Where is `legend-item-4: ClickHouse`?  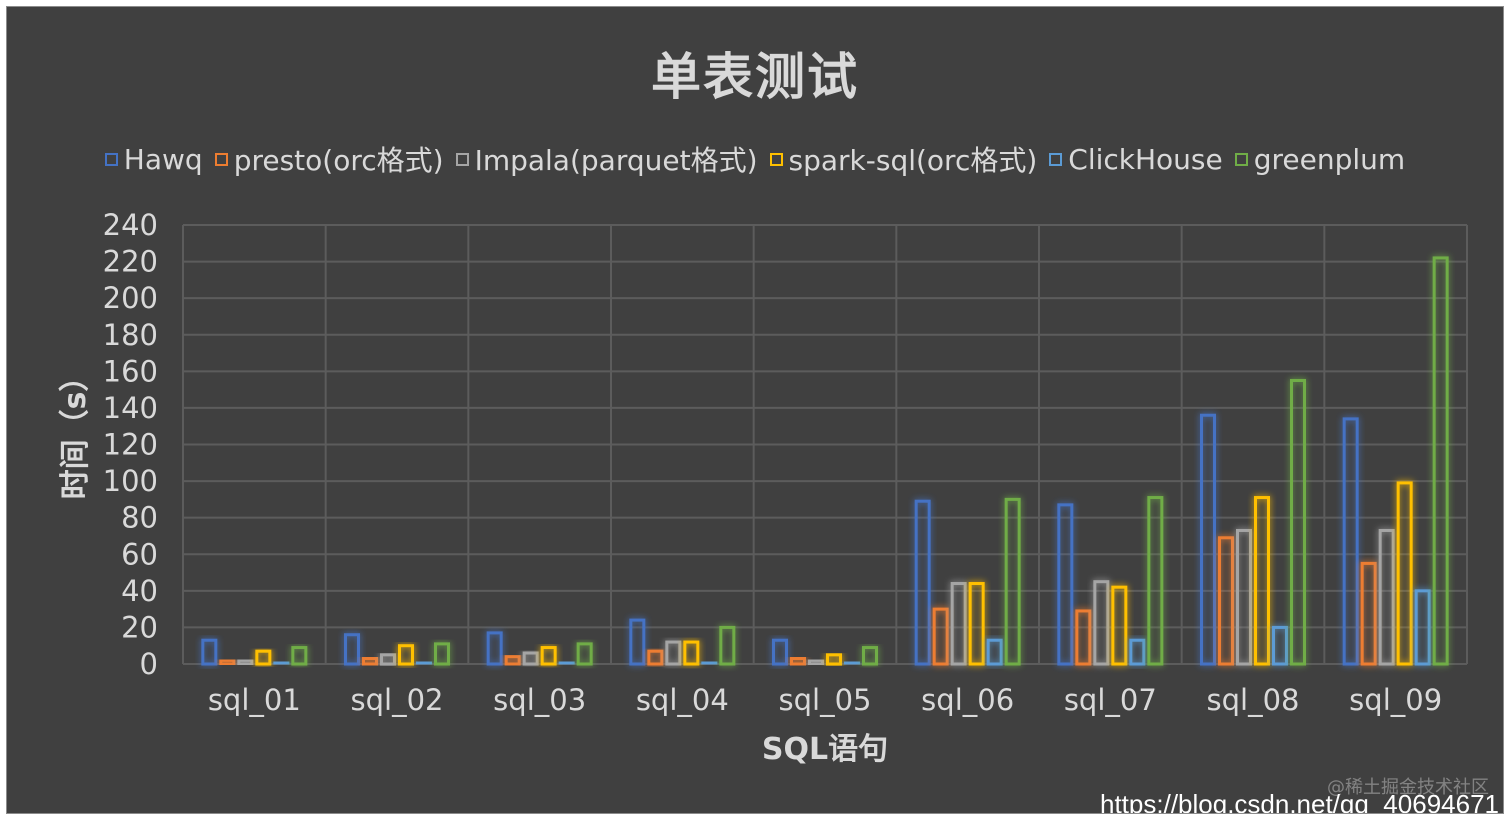 legend-item-4: ClickHouse is located at coordinates (1136, 159).